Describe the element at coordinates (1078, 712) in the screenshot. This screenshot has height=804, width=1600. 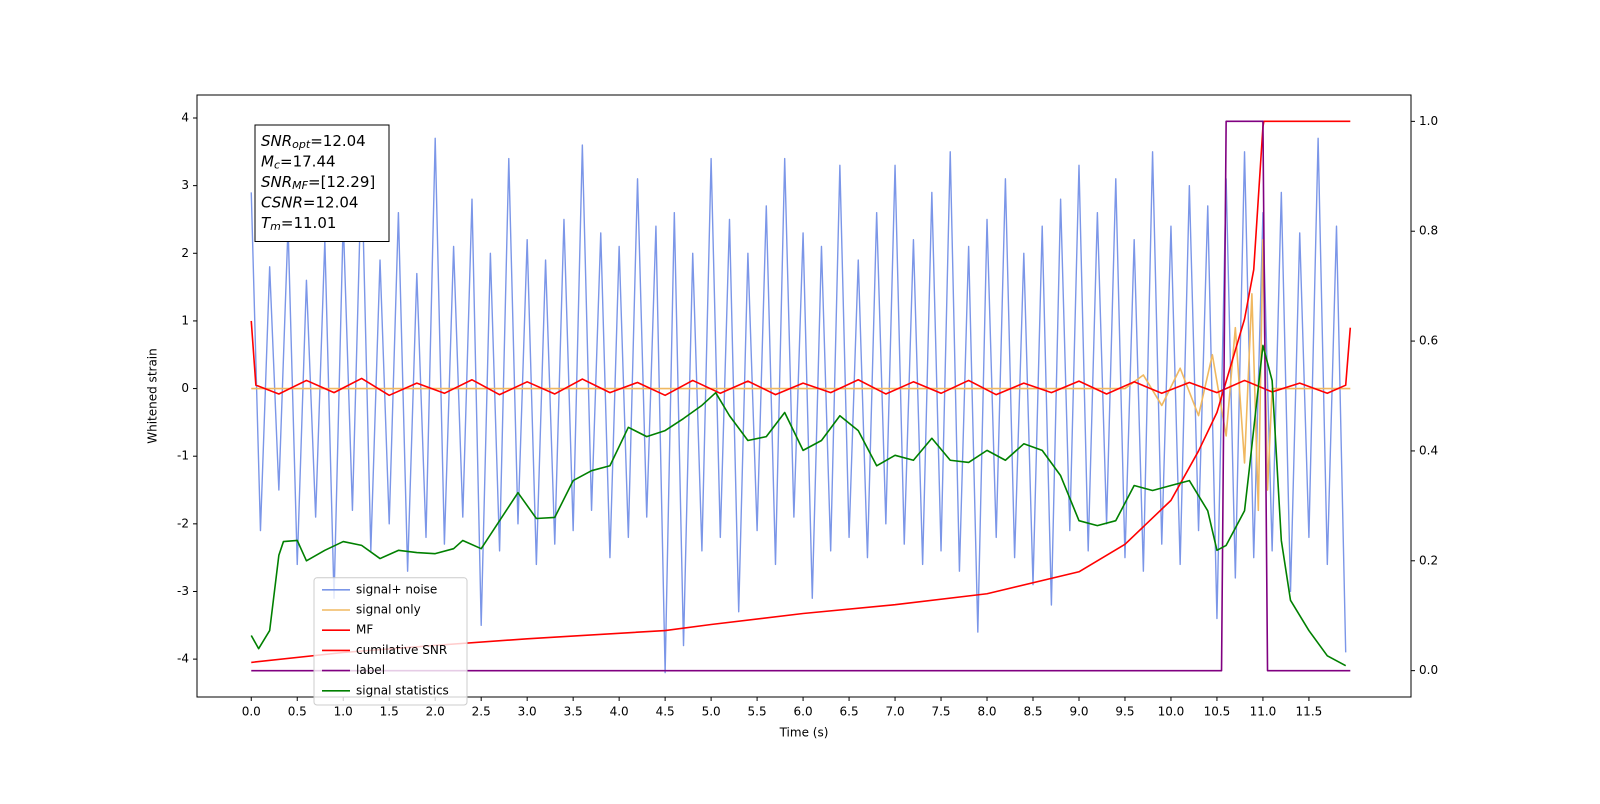
I see `x-tick-label: 9.0` at that location.